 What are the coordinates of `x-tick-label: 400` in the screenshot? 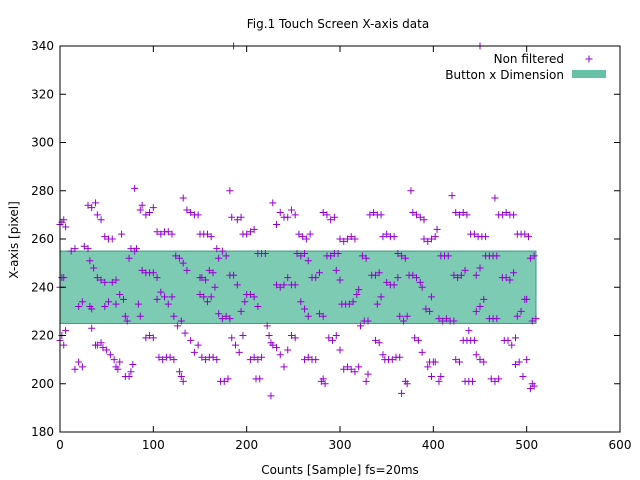 It's located at (433, 445).